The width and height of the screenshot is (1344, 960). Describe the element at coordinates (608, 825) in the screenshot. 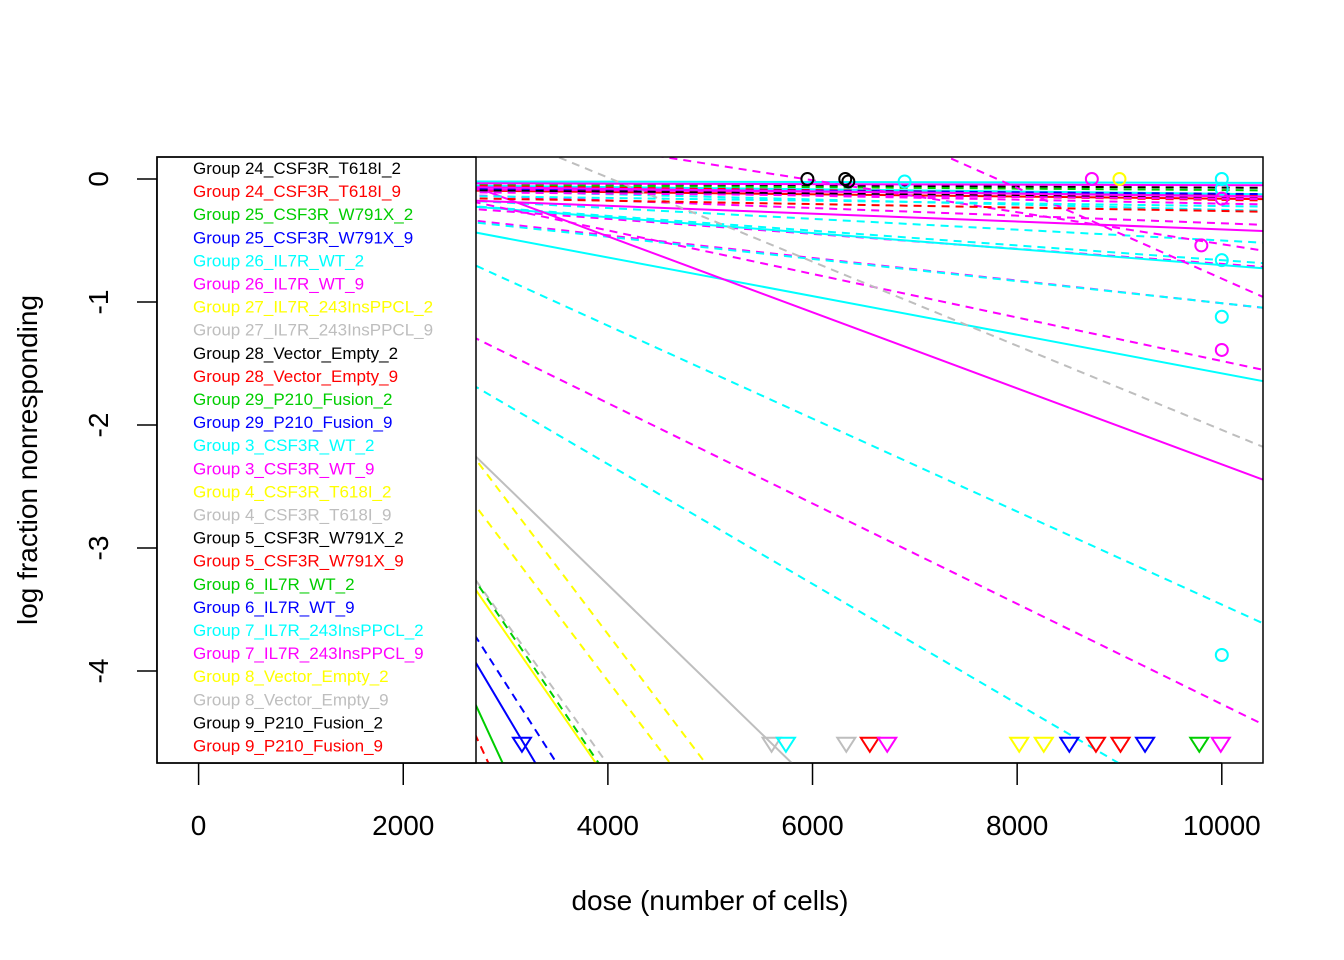

I see `x-tick-label: 4000` at that location.